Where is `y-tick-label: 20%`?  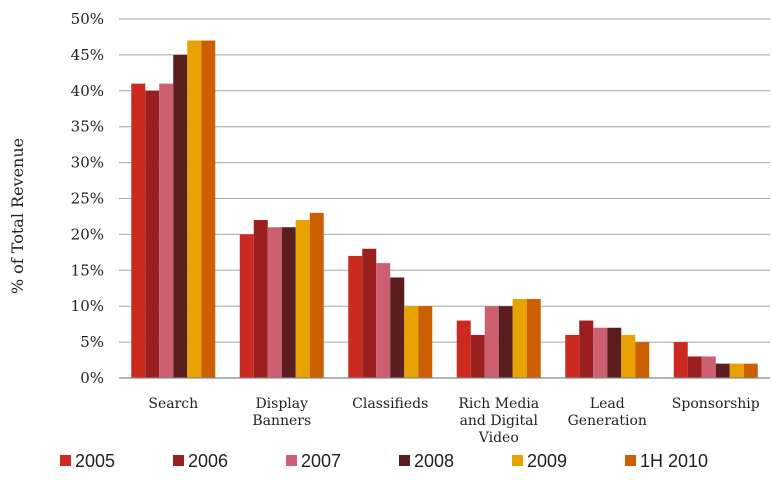 y-tick-label: 20% is located at coordinates (87, 234).